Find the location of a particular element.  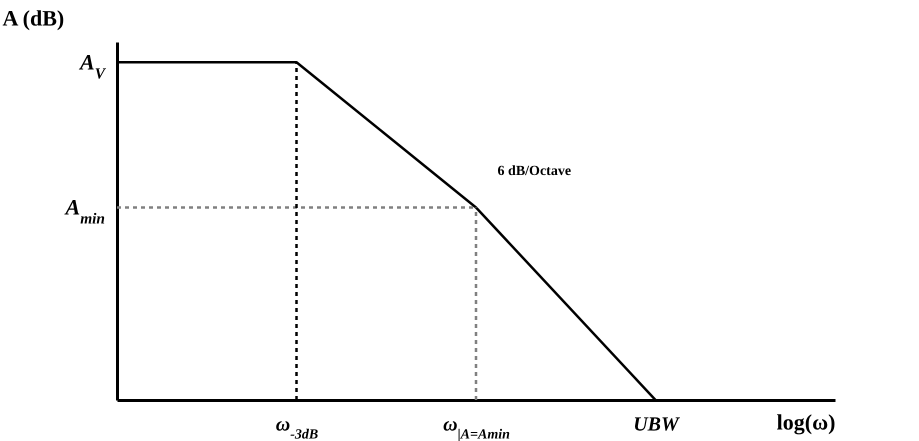

ref-line-label: A$_{min}$ is located at coordinates (84, 210).